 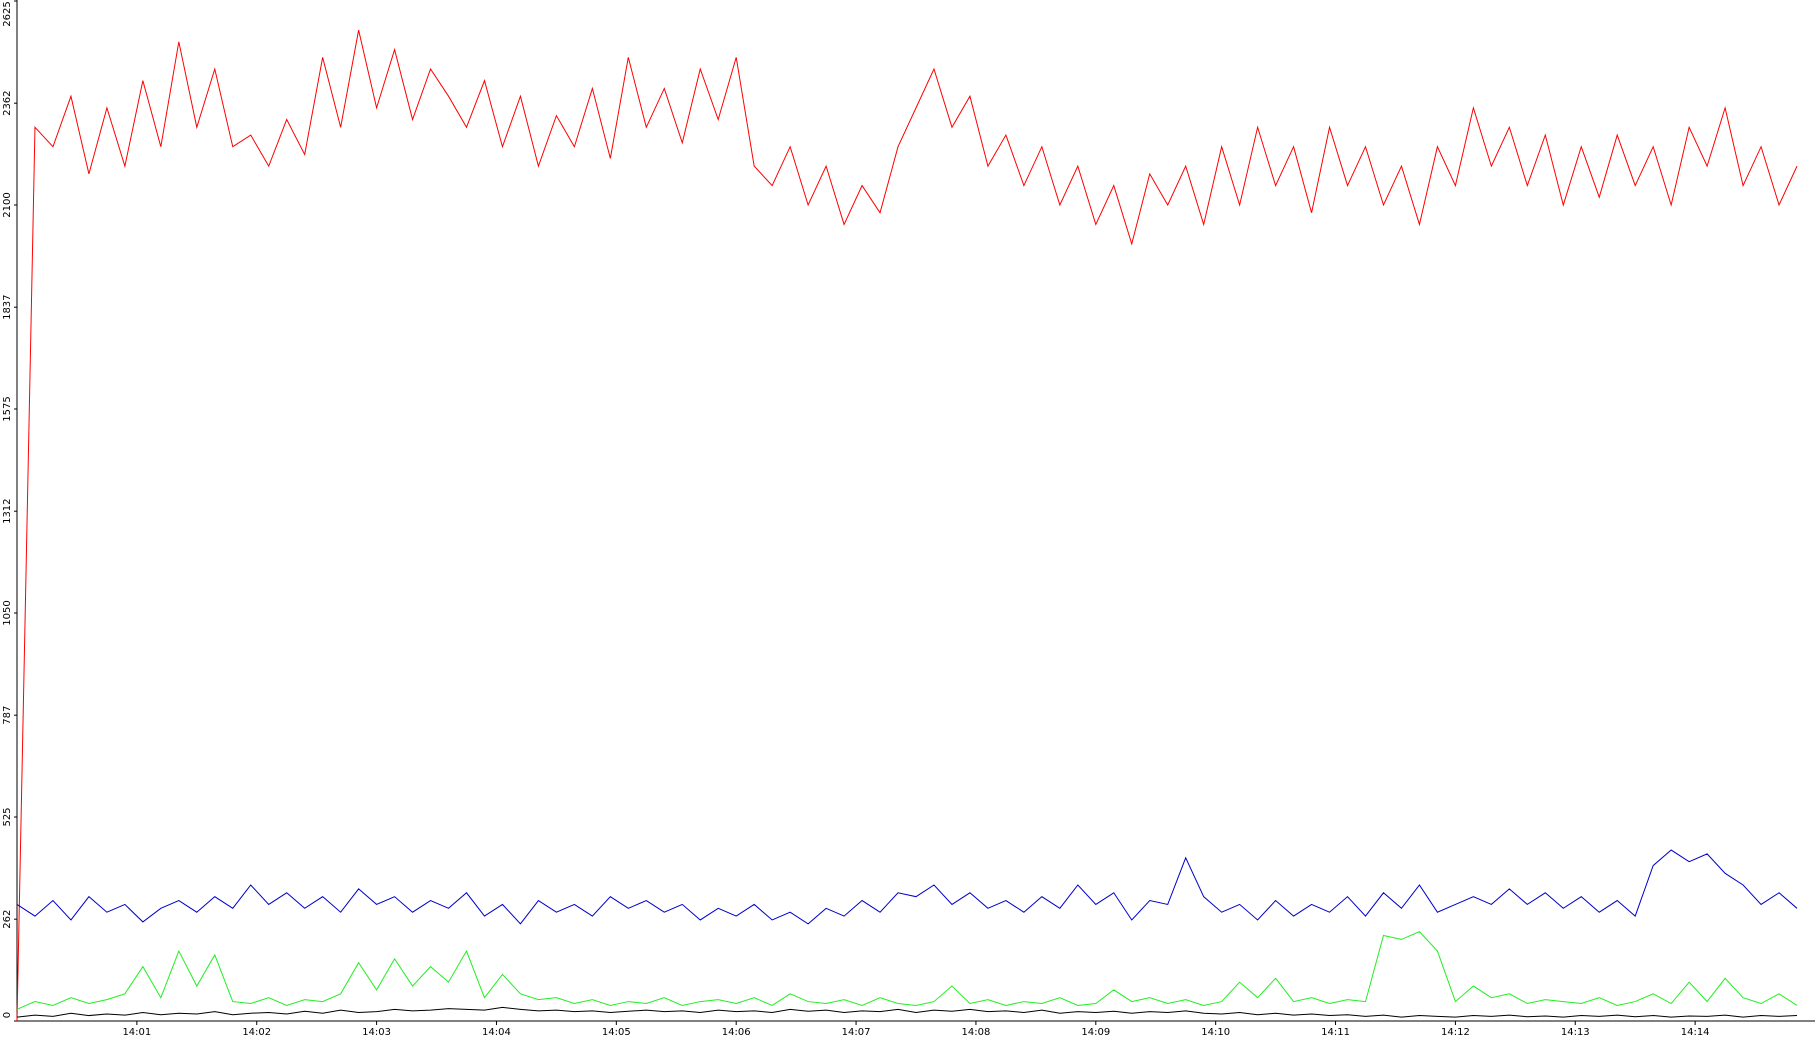 What do you see at coordinates (7, 408) in the screenshot?
I see `y-tick-label: 1575` at bounding box center [7, 408].